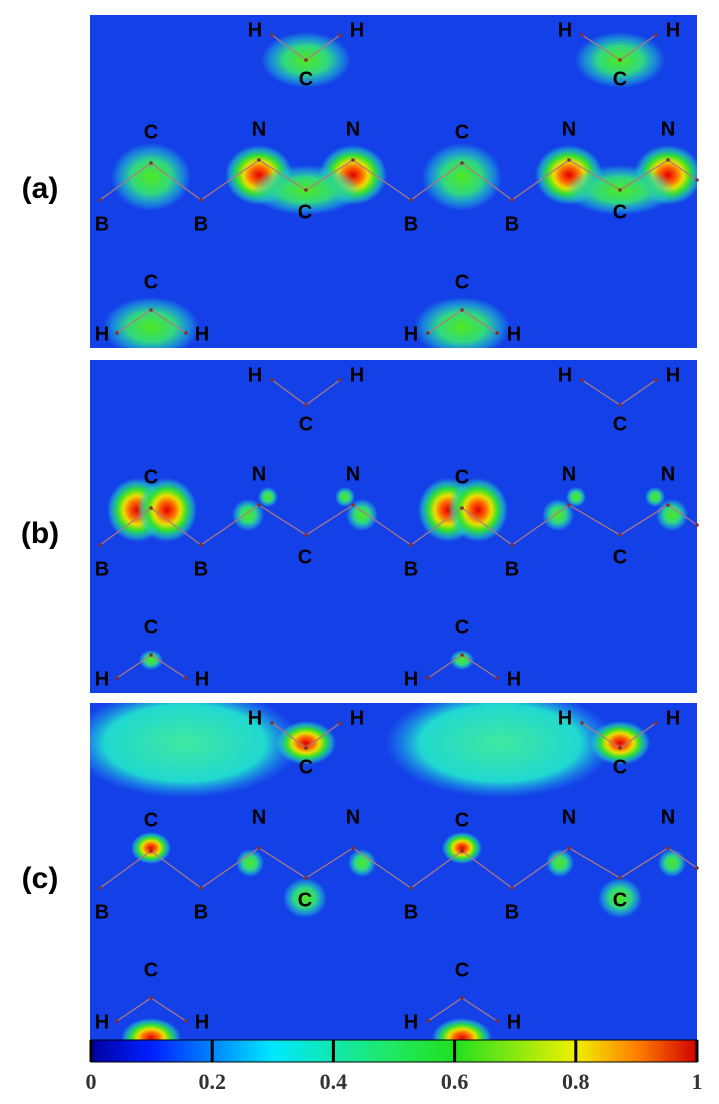  What do you see at coordinates (576, 1081) in the screenshot?
I see `colorbar-tick-label: 0.8` at bounding box center [576, 1081].